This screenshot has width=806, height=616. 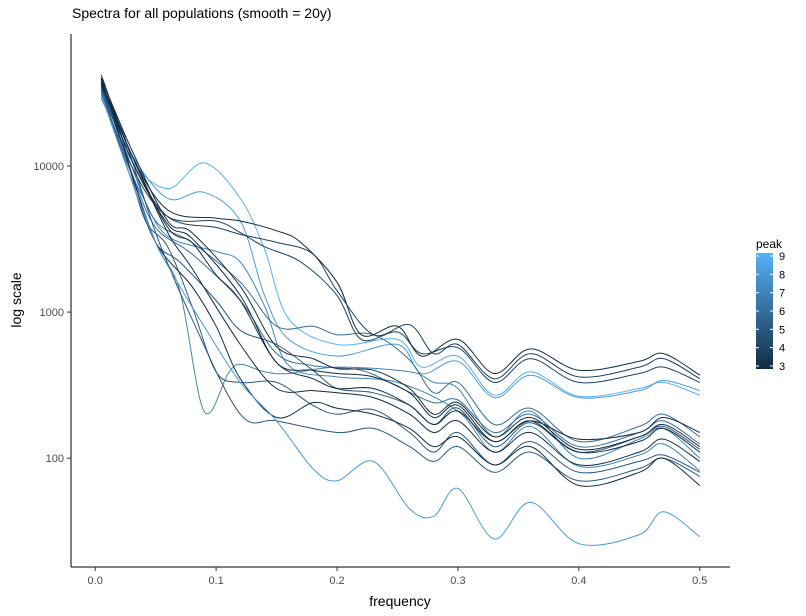 I want to click on legend-label: 8, so click(x=782, y=275).